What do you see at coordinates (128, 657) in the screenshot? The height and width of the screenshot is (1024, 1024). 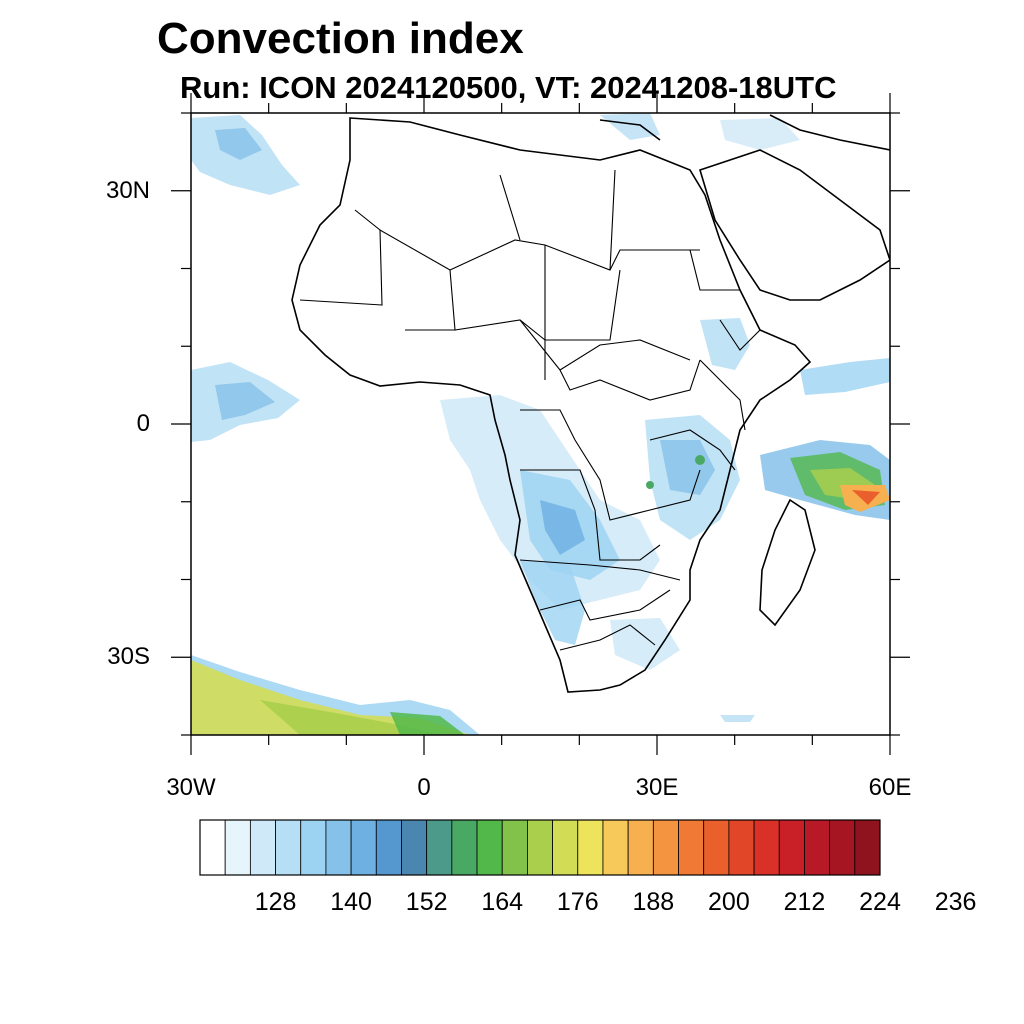 I see `y-tick-label: 30S` at bounding box center [128, 657].